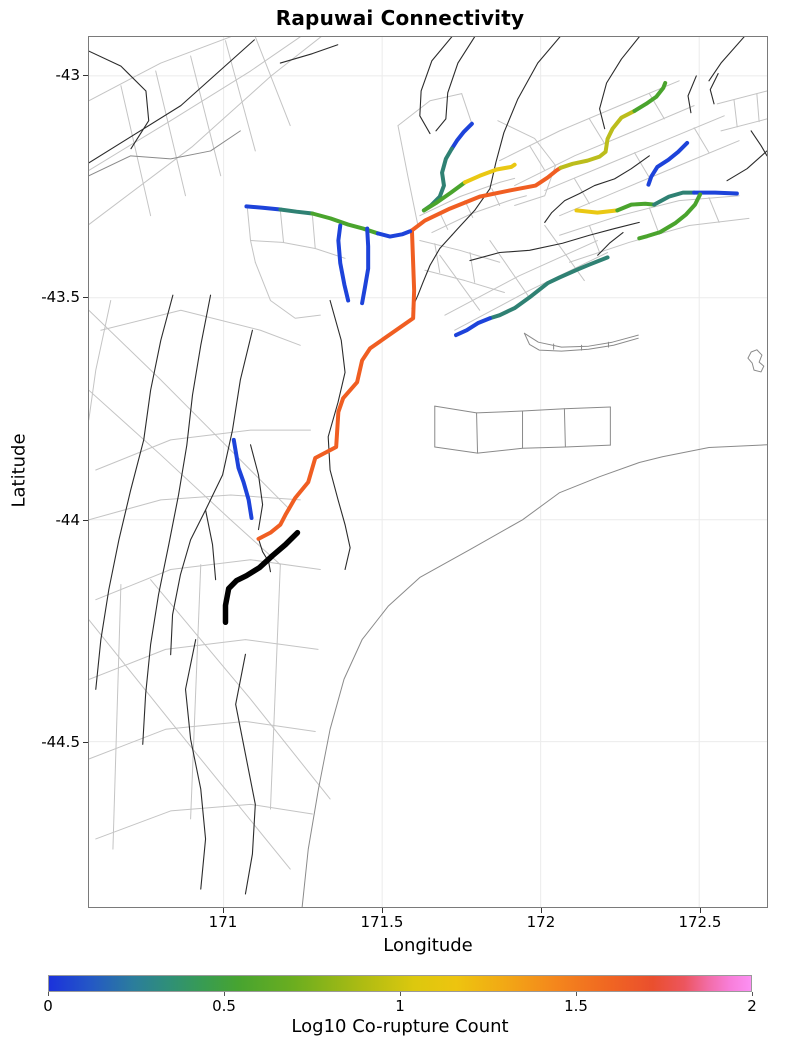 The width and height of the screenshot is (800, 1054). What do you see at coordinates (382, 922) in the screenshot?
I see `x-tick-label: 171.5` at bounding box center [382, 922].